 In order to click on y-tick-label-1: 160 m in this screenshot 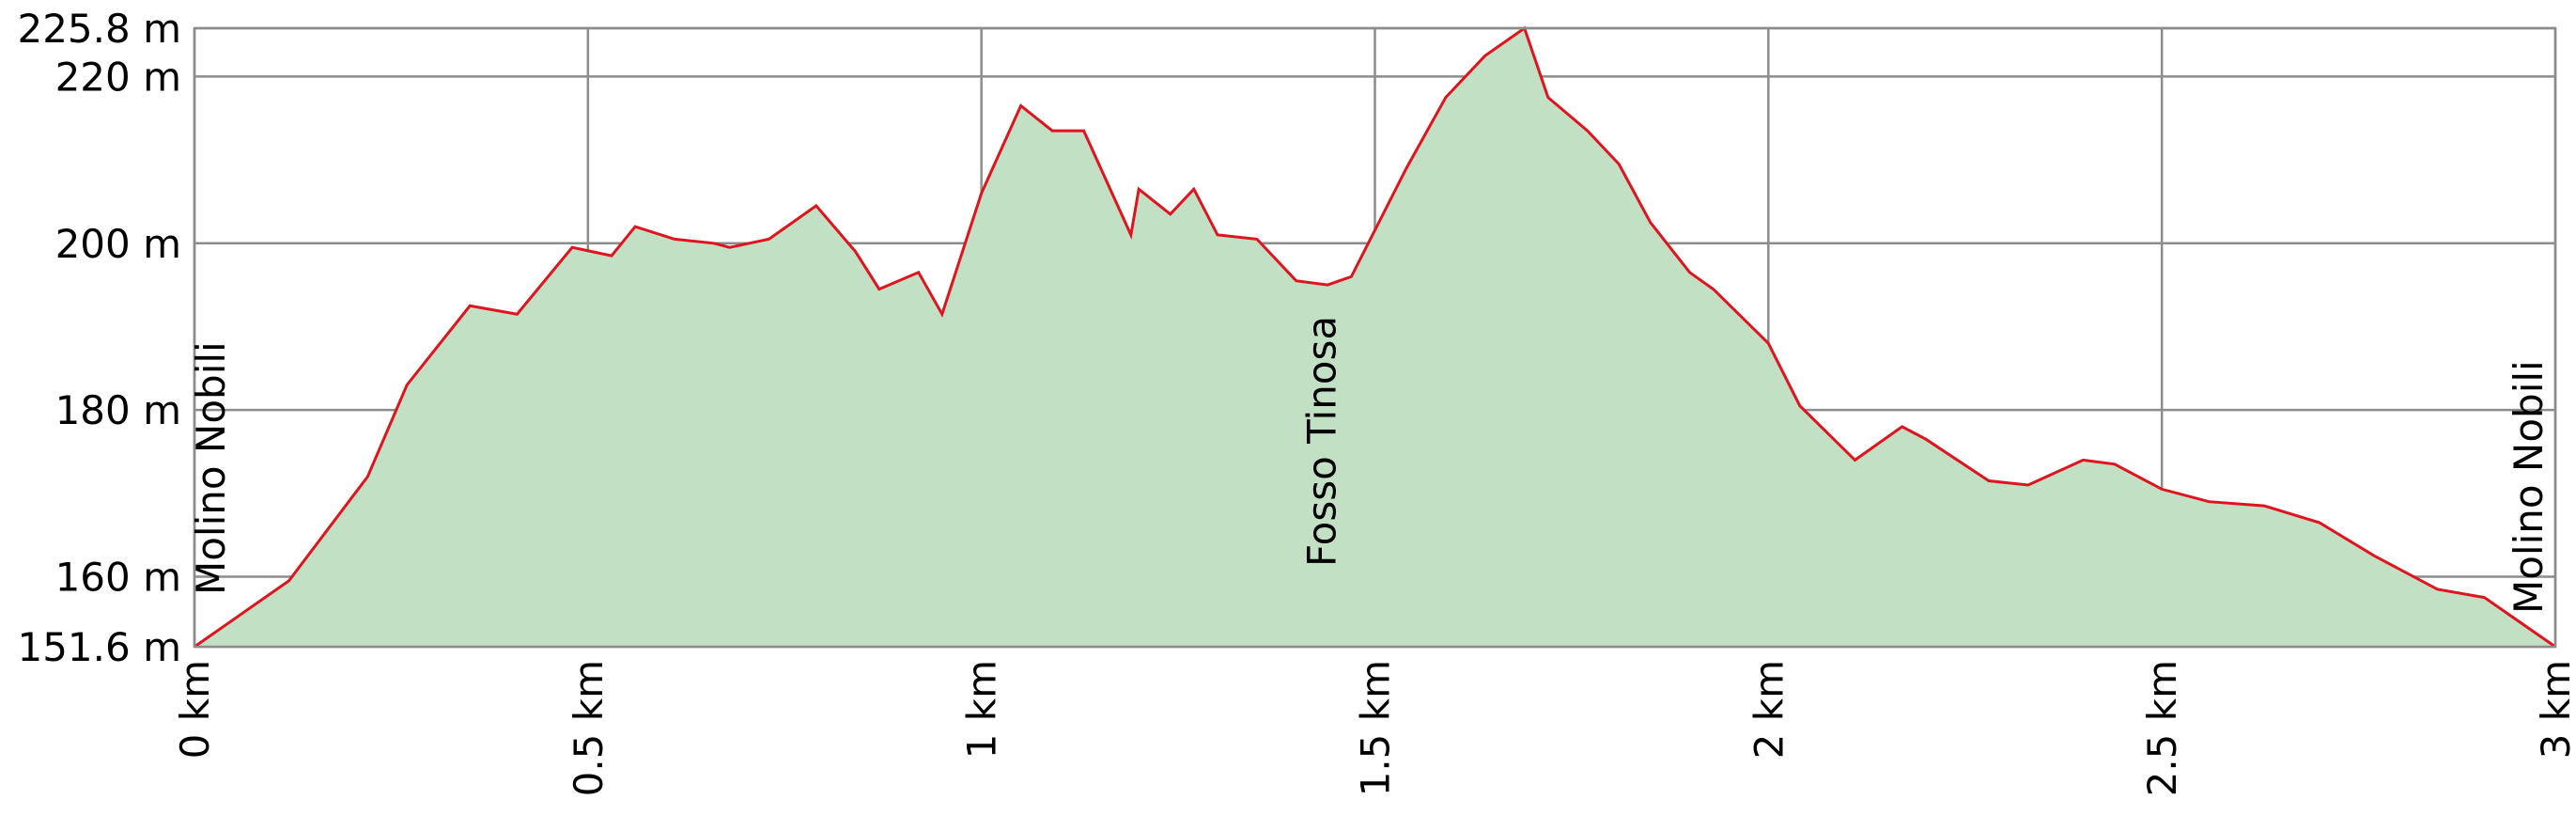, I will do `click(118, 578)`.